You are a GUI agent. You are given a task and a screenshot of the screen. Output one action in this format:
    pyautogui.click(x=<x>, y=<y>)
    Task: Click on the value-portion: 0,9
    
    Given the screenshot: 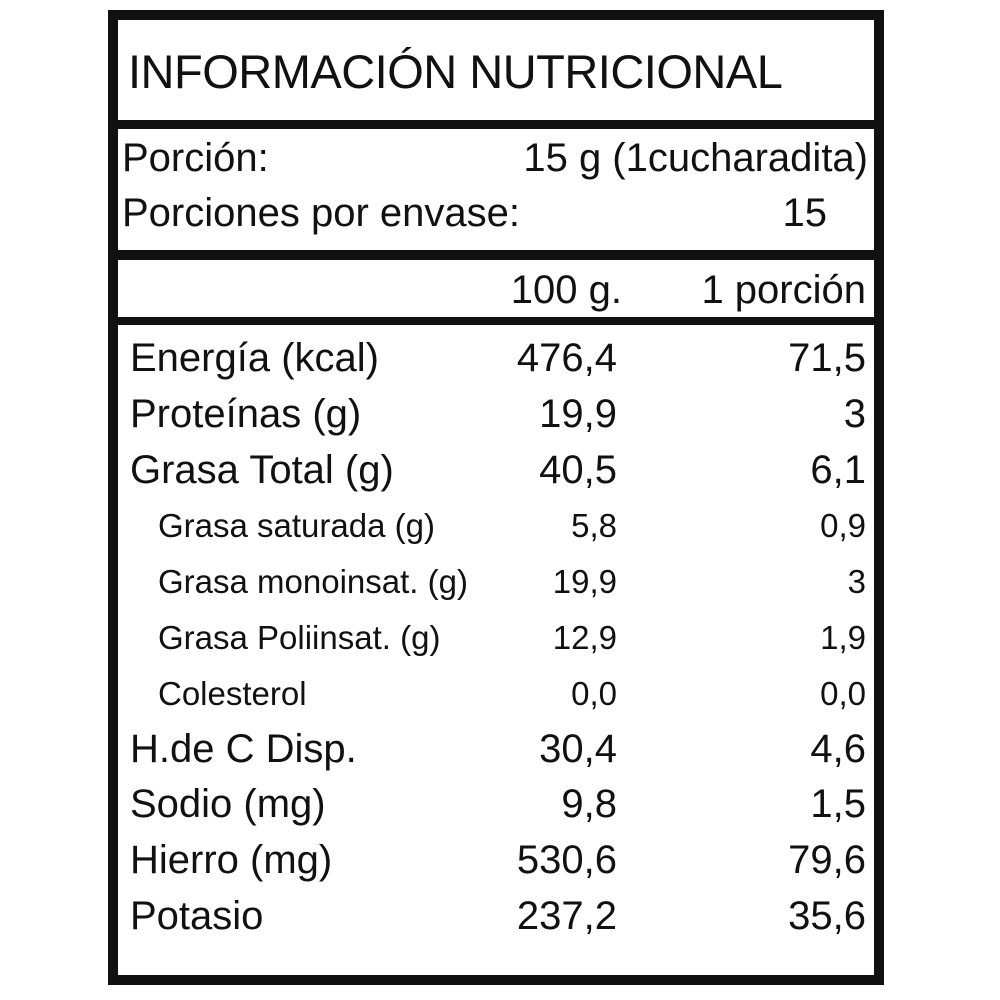 What is the action you would take?
    pyautogui.click(x=843, y=526)
    